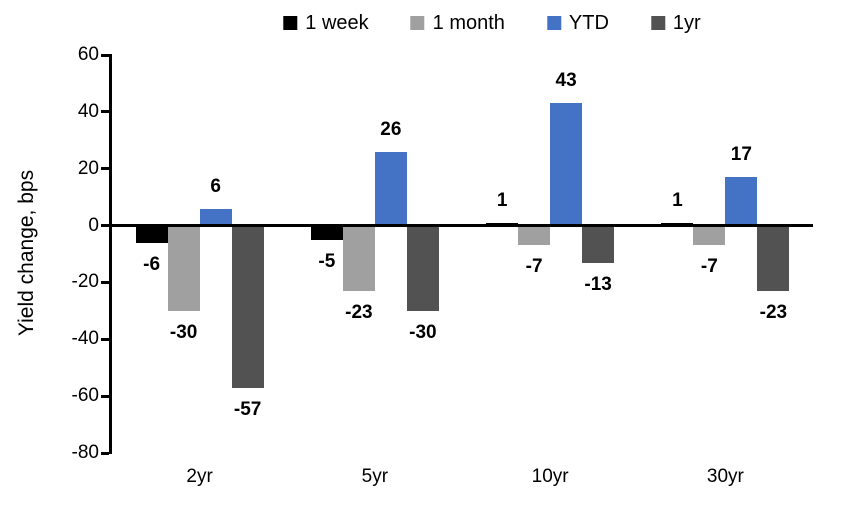 The height and width of the screenshot is (509, 852). What do you see at coordinates (88, 168) in the screenshot?
I see `y-tick-label: 20` at bounding box center [88, 168].